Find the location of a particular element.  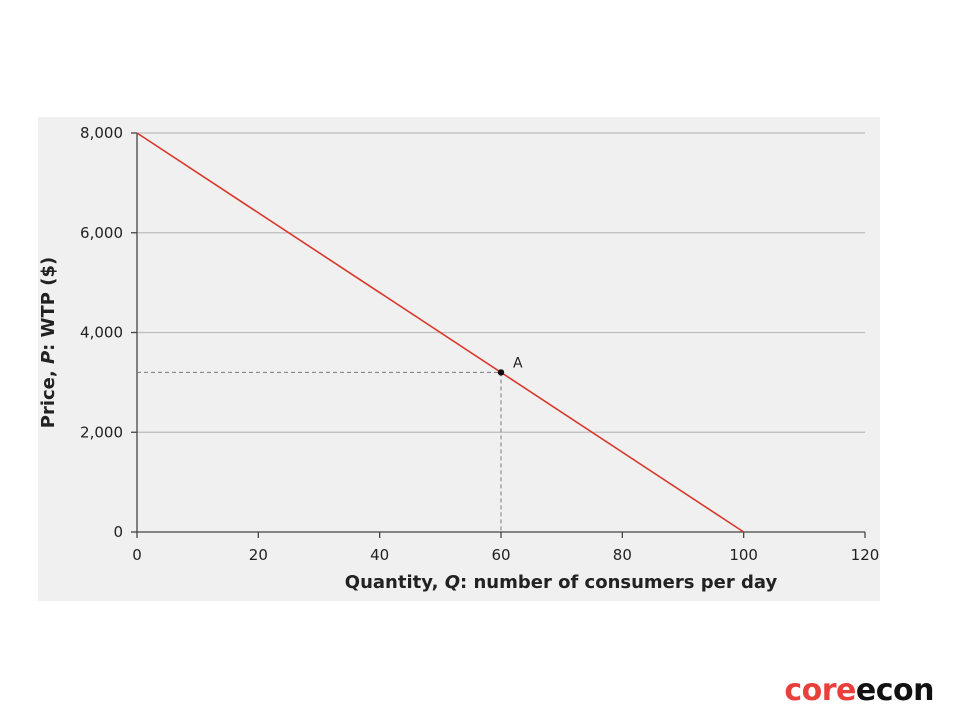

coreecon-logo: coreecon is located at coordinates (859, 690).